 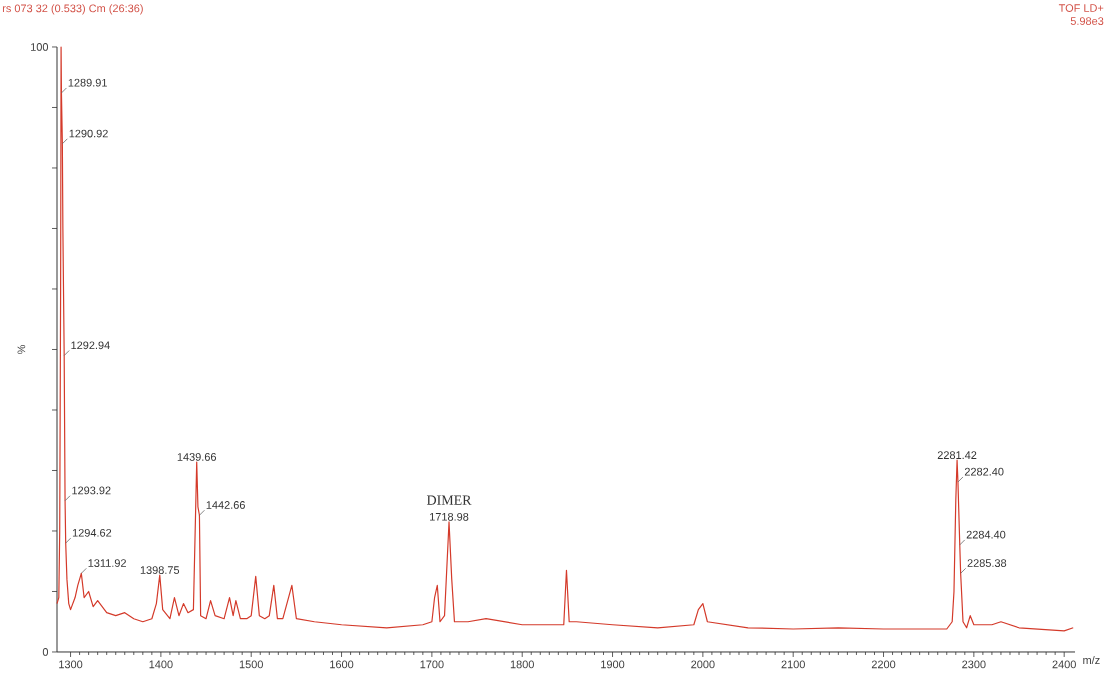 I want to click on annotation: 1311.92, so click(x=107, y=563).